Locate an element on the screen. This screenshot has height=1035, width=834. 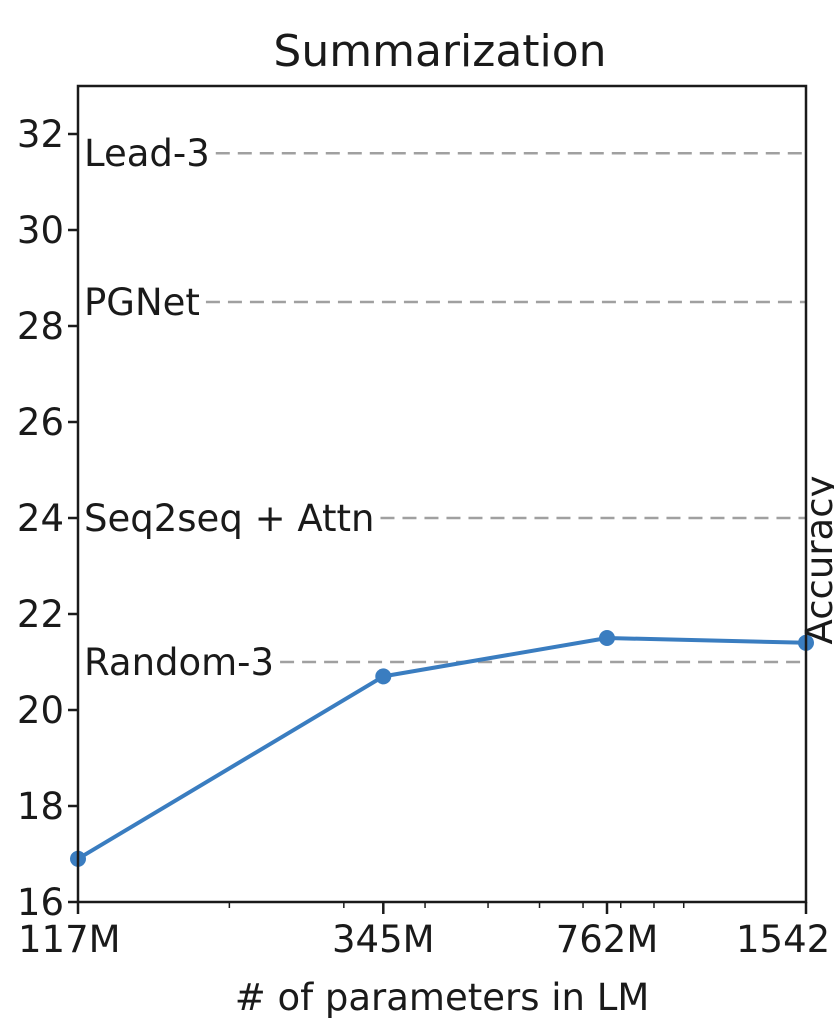
x-axis: 117M 345M 762M 1542 is located at coordinates (424, 931).